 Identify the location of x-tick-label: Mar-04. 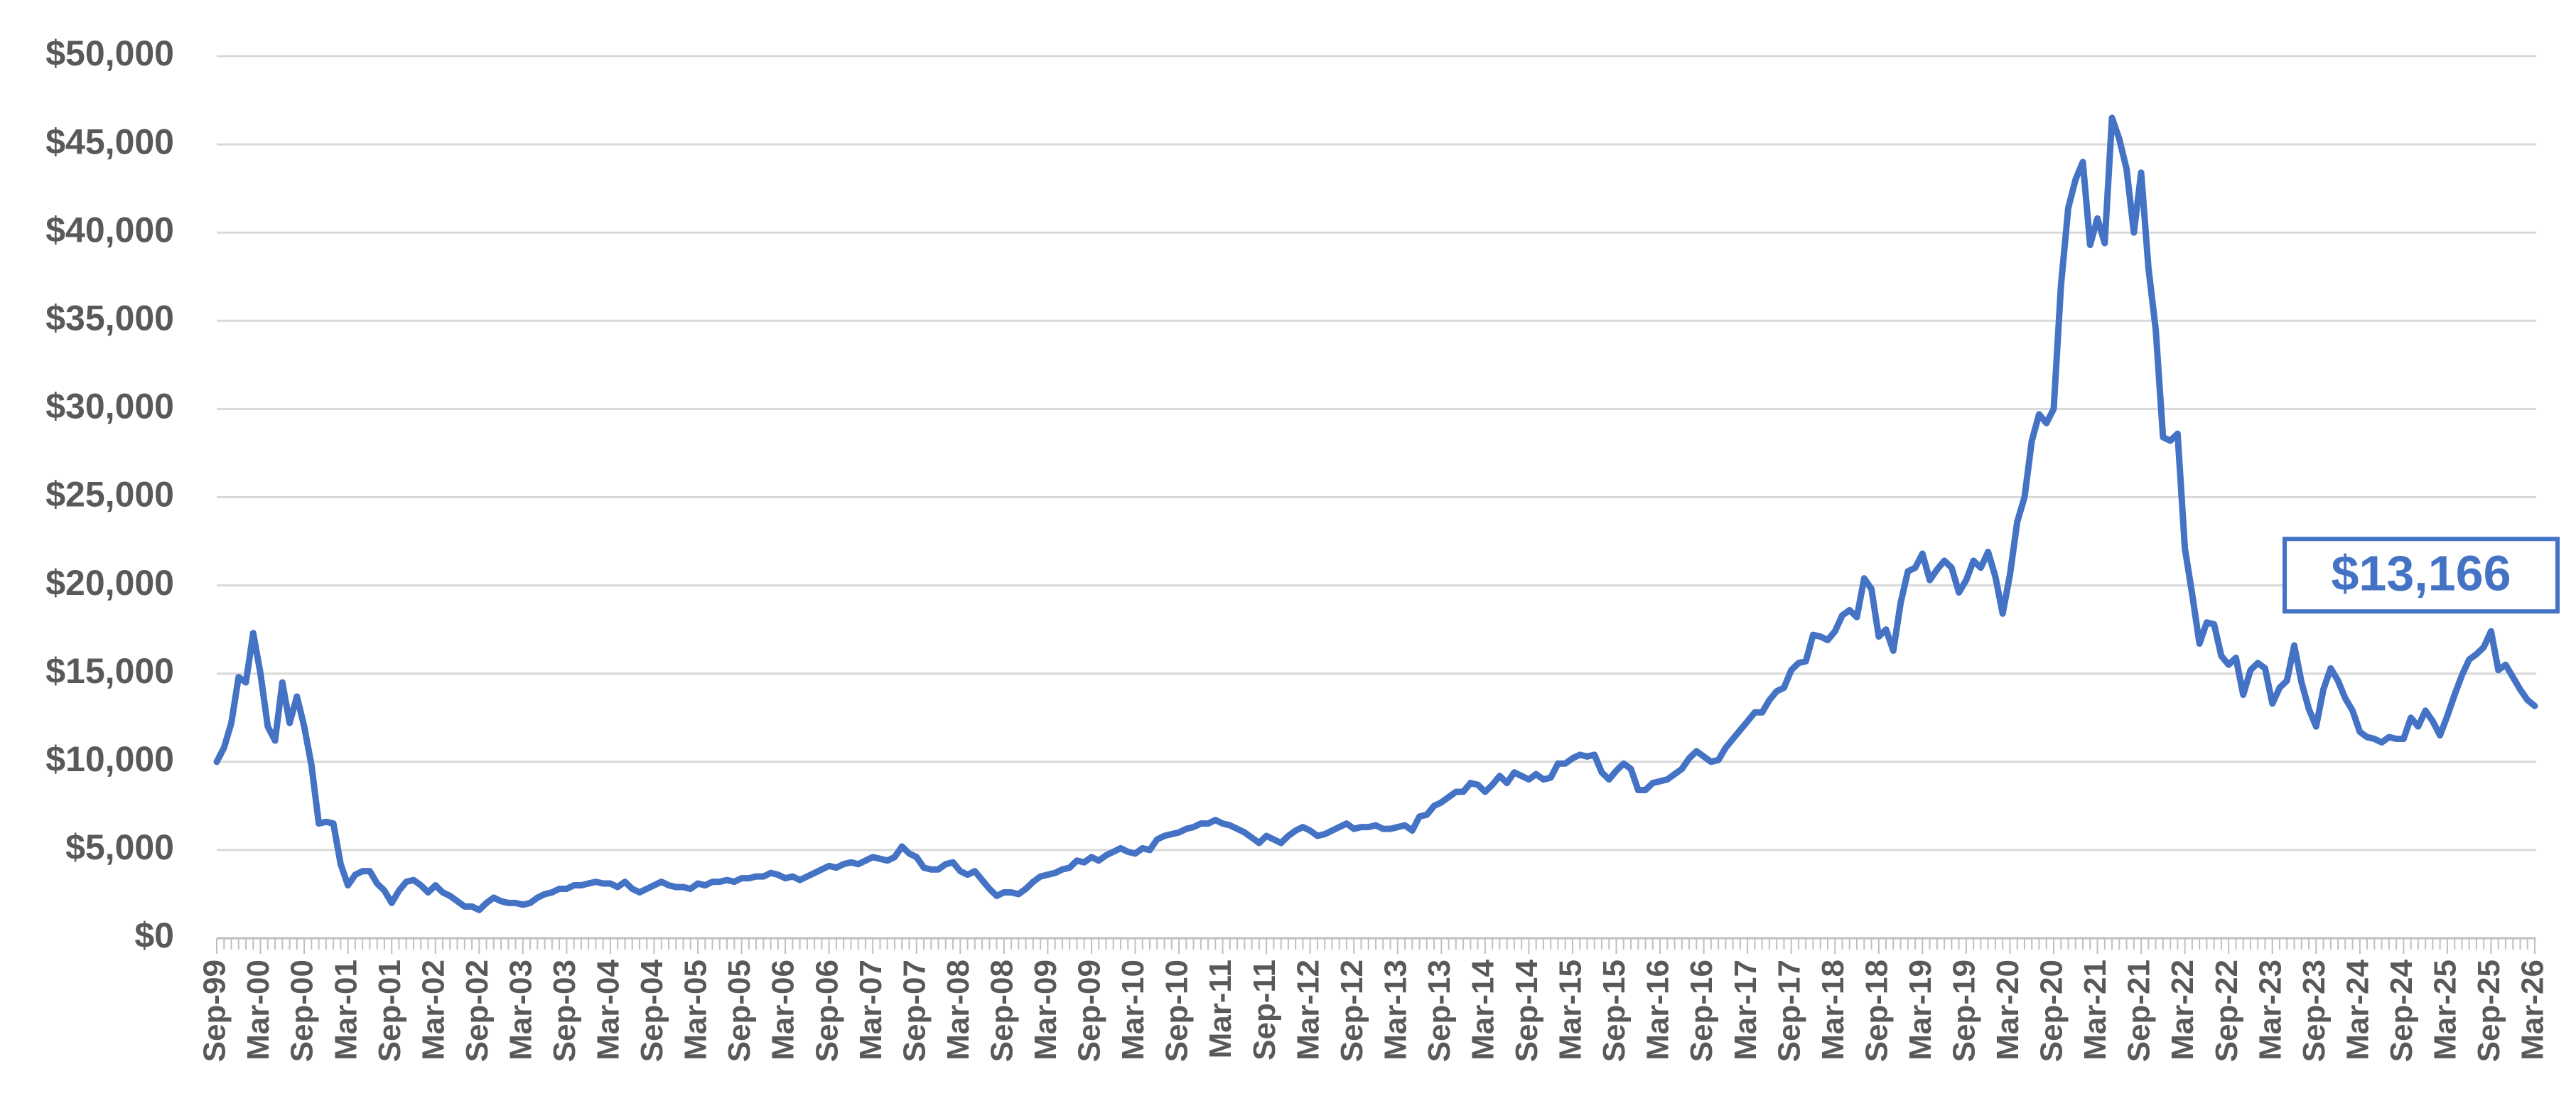
(608, 1009).